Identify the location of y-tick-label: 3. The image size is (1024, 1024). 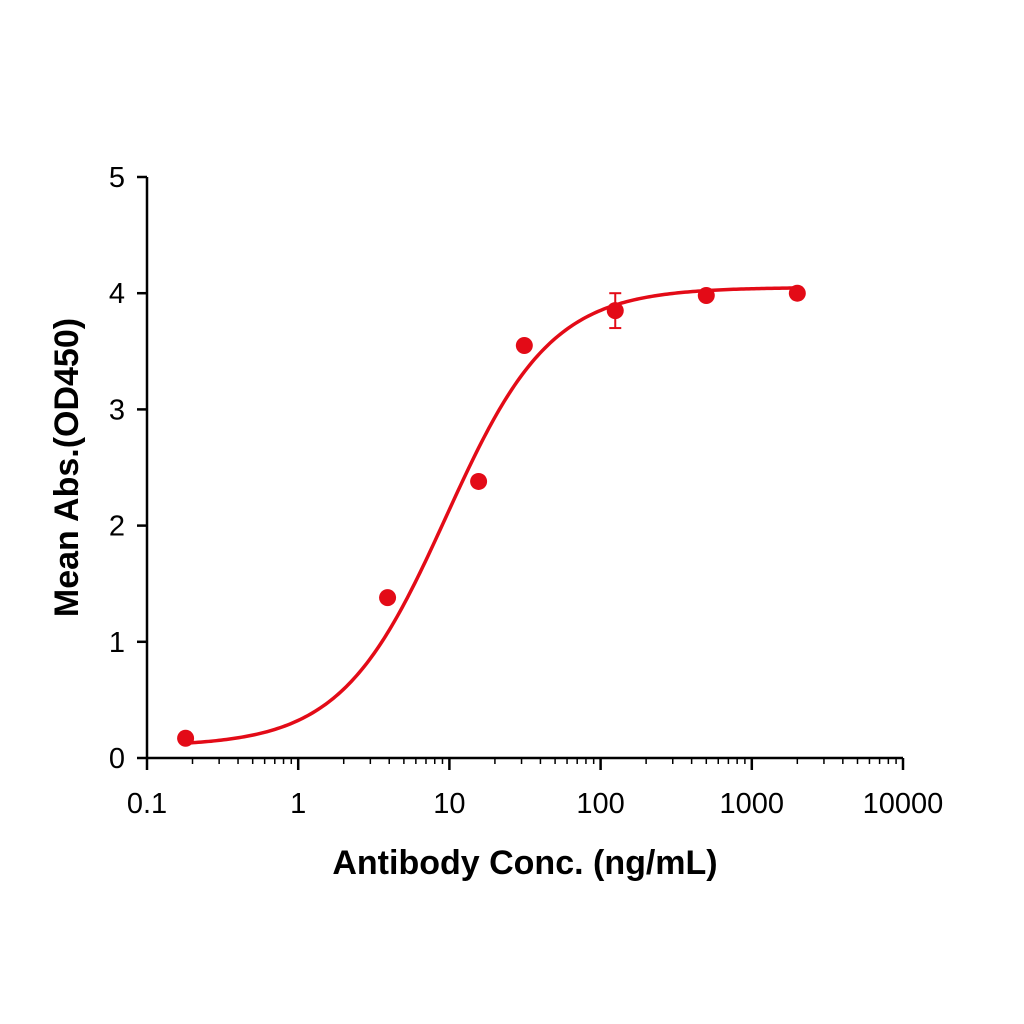
(117, 410).